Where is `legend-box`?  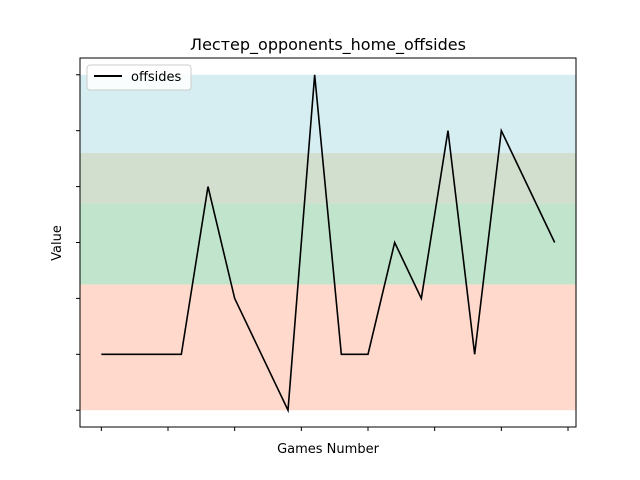
legend-box is located at coordinates (139, 77).